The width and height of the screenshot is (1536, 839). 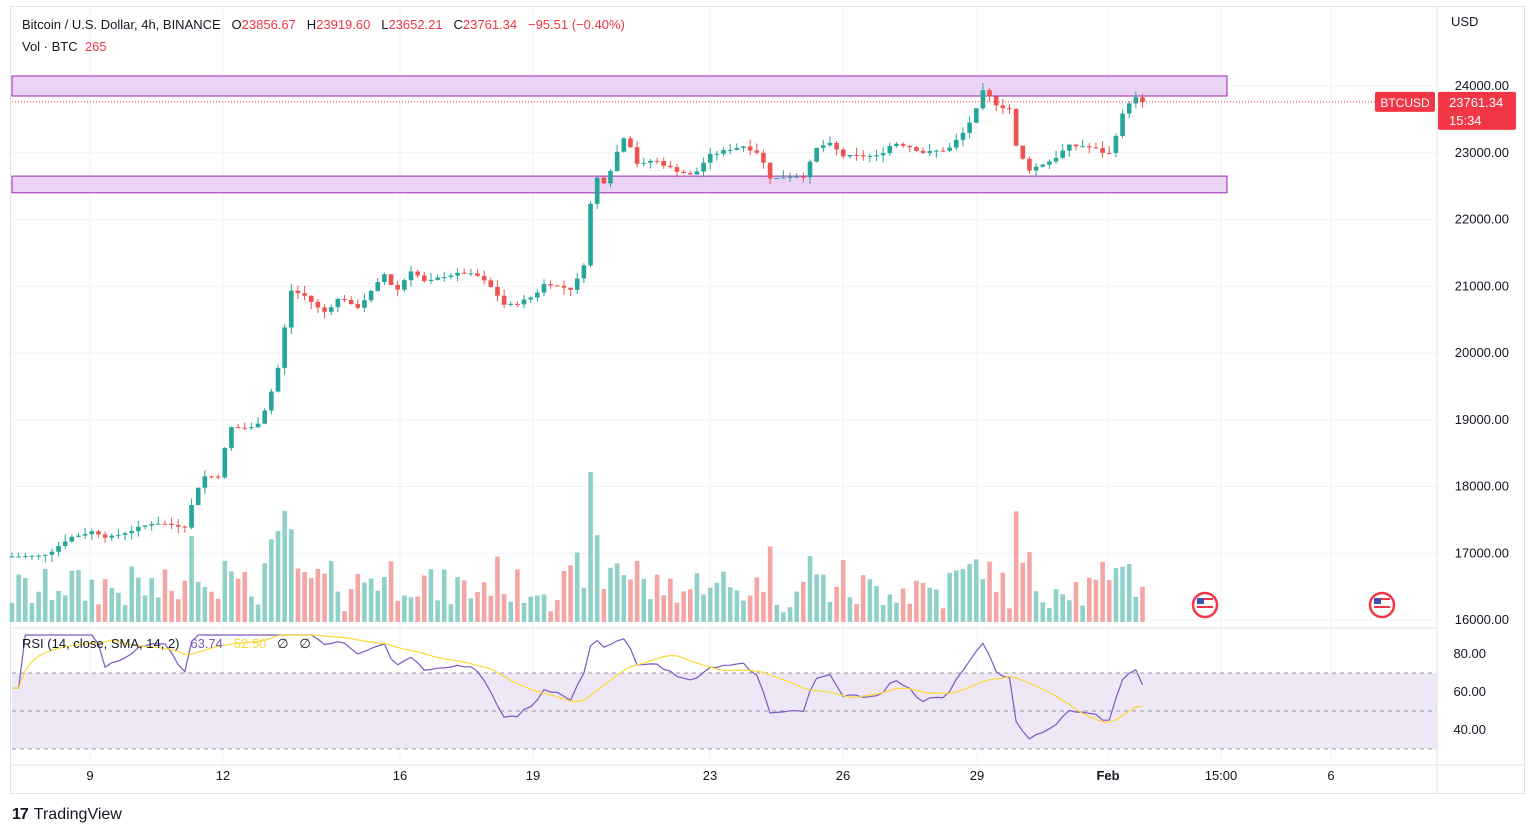 I want to click on symbol-description: Bitcoin / U.S. Dollar, 4h, BINANCE, so click(x=121, y=24).